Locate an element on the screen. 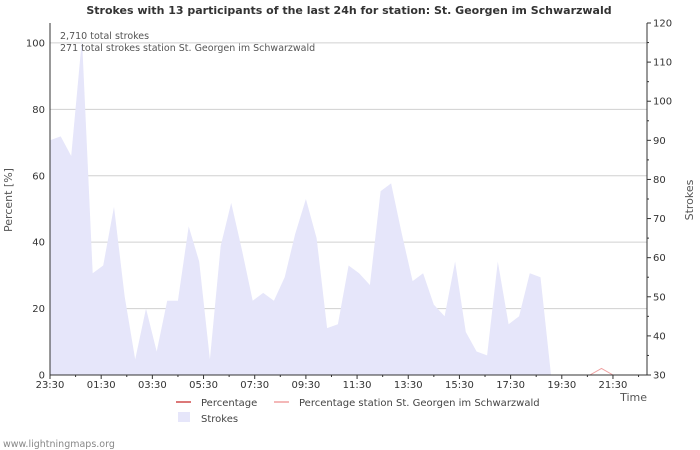 This screenshot has height=450, width=700. y-left-tick-label: 60 is located at coordinates (38, 176).